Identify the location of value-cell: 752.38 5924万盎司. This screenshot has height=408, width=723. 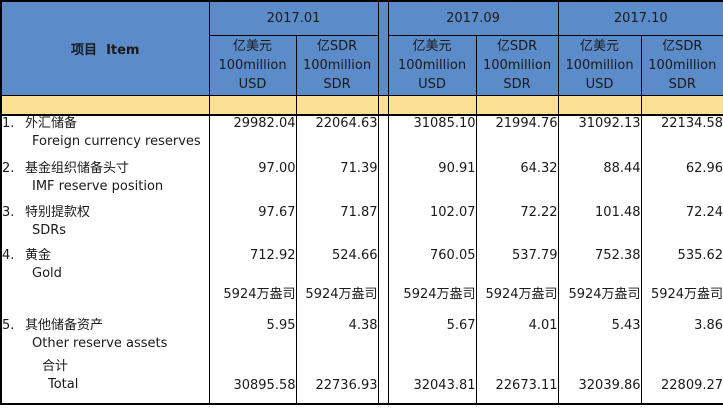
(599, 279).